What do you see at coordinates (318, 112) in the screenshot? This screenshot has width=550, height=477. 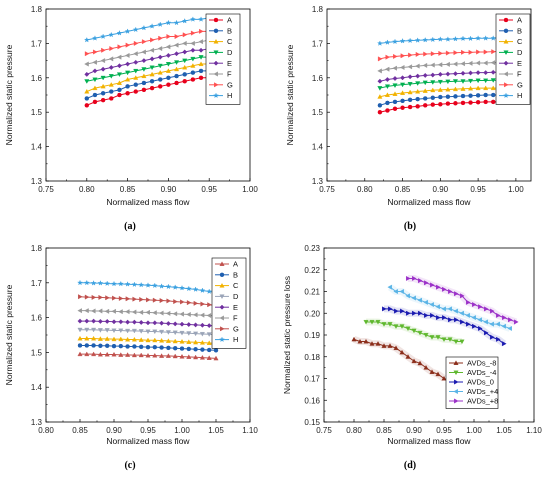 I see `y-tick-label: 1.5` at bounding box center [318, 112].